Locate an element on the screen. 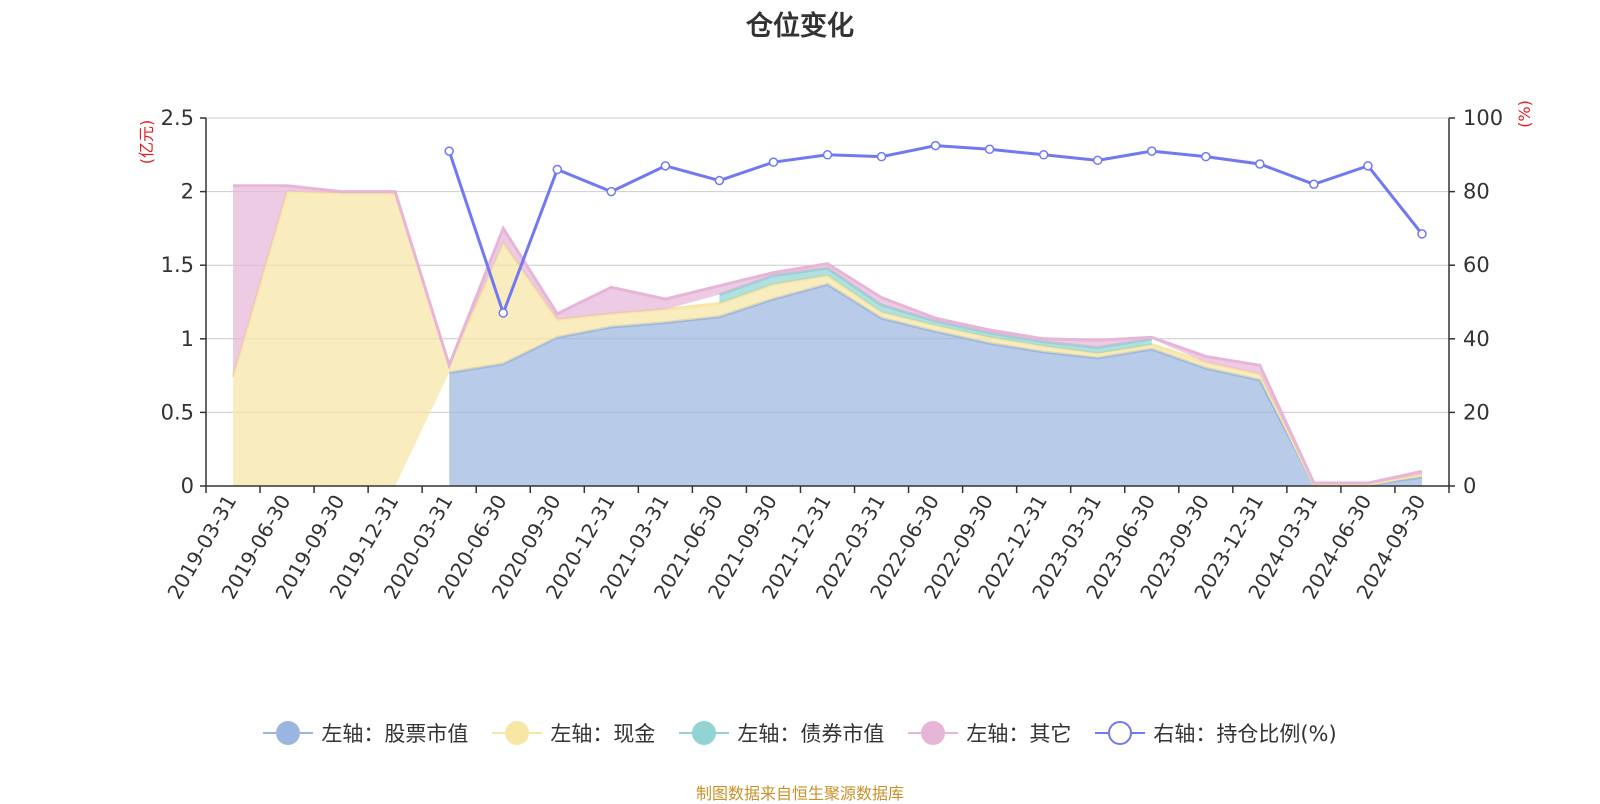 This screenshot has height=804, width=1600. legend-marker-other is located at coordinates (933, 733).